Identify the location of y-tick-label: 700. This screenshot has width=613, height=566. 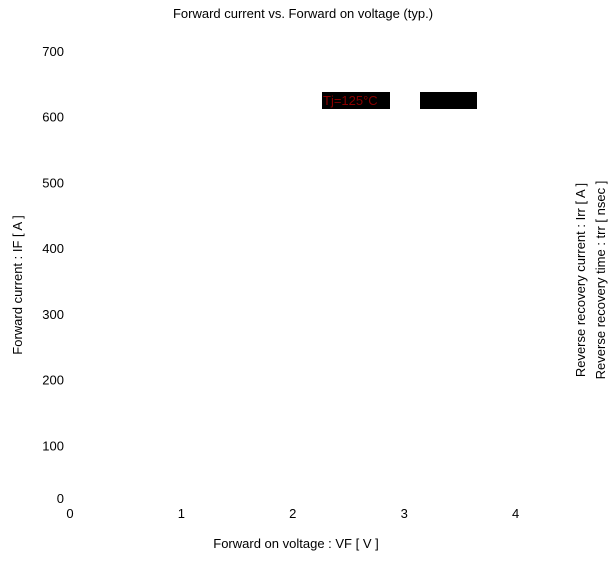
(53, 51).